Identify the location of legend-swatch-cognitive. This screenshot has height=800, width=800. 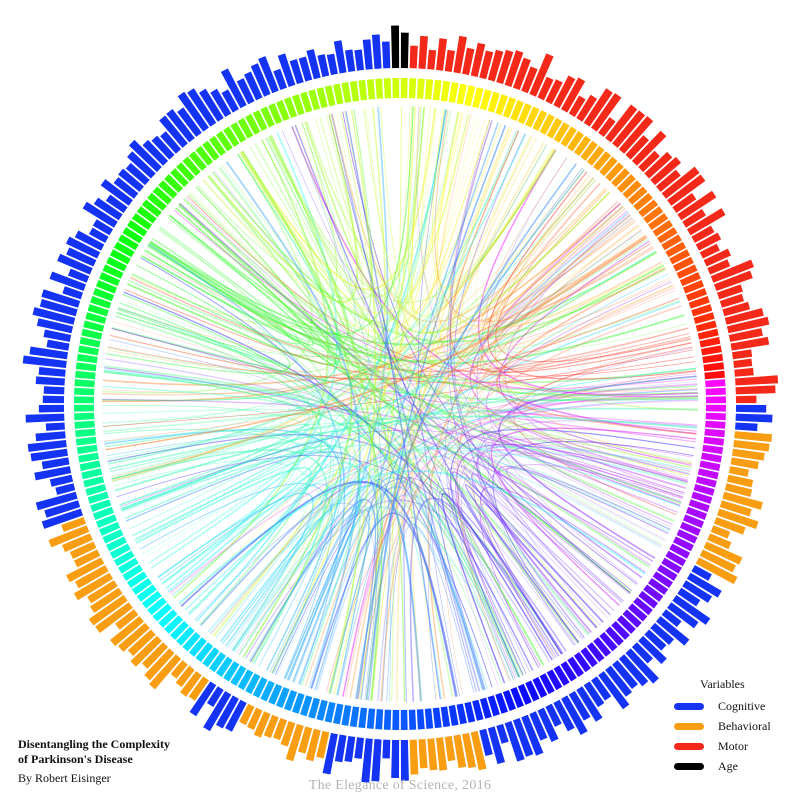
(689, 706).